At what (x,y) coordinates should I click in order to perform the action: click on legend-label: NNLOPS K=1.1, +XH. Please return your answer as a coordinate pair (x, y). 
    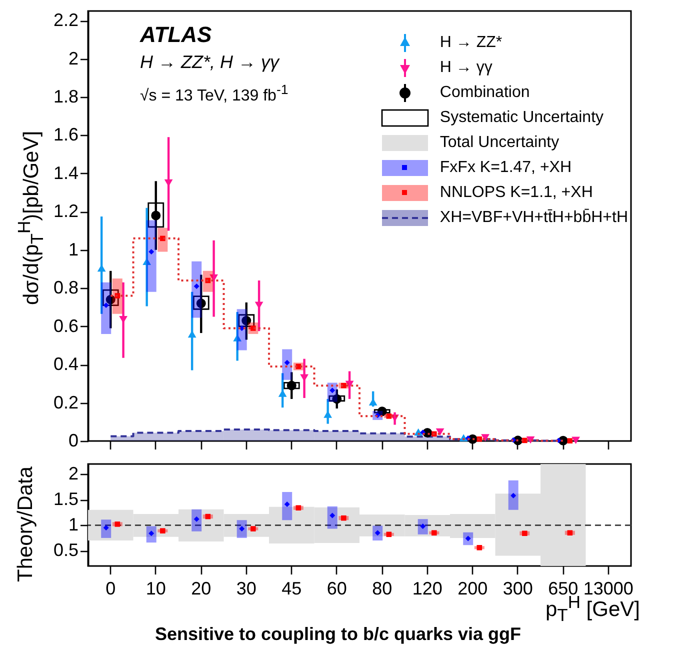
    Looking at the image, I should click on (516, 193).